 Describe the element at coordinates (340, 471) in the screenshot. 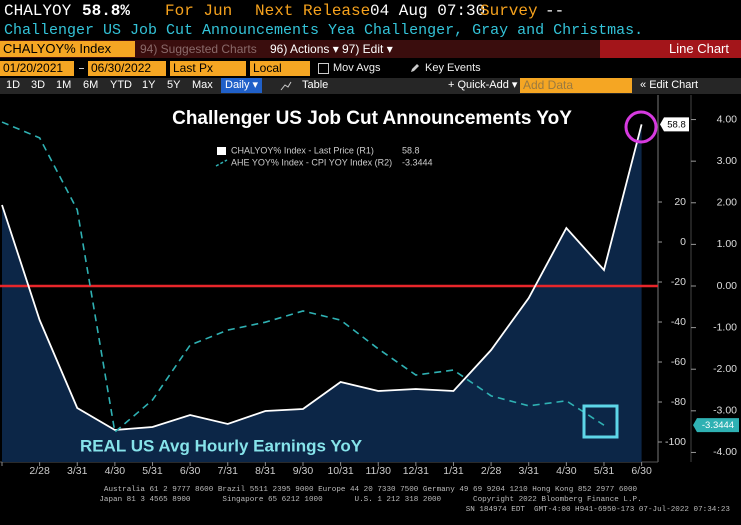

I see `x-tick-label: 10/31` at that location.